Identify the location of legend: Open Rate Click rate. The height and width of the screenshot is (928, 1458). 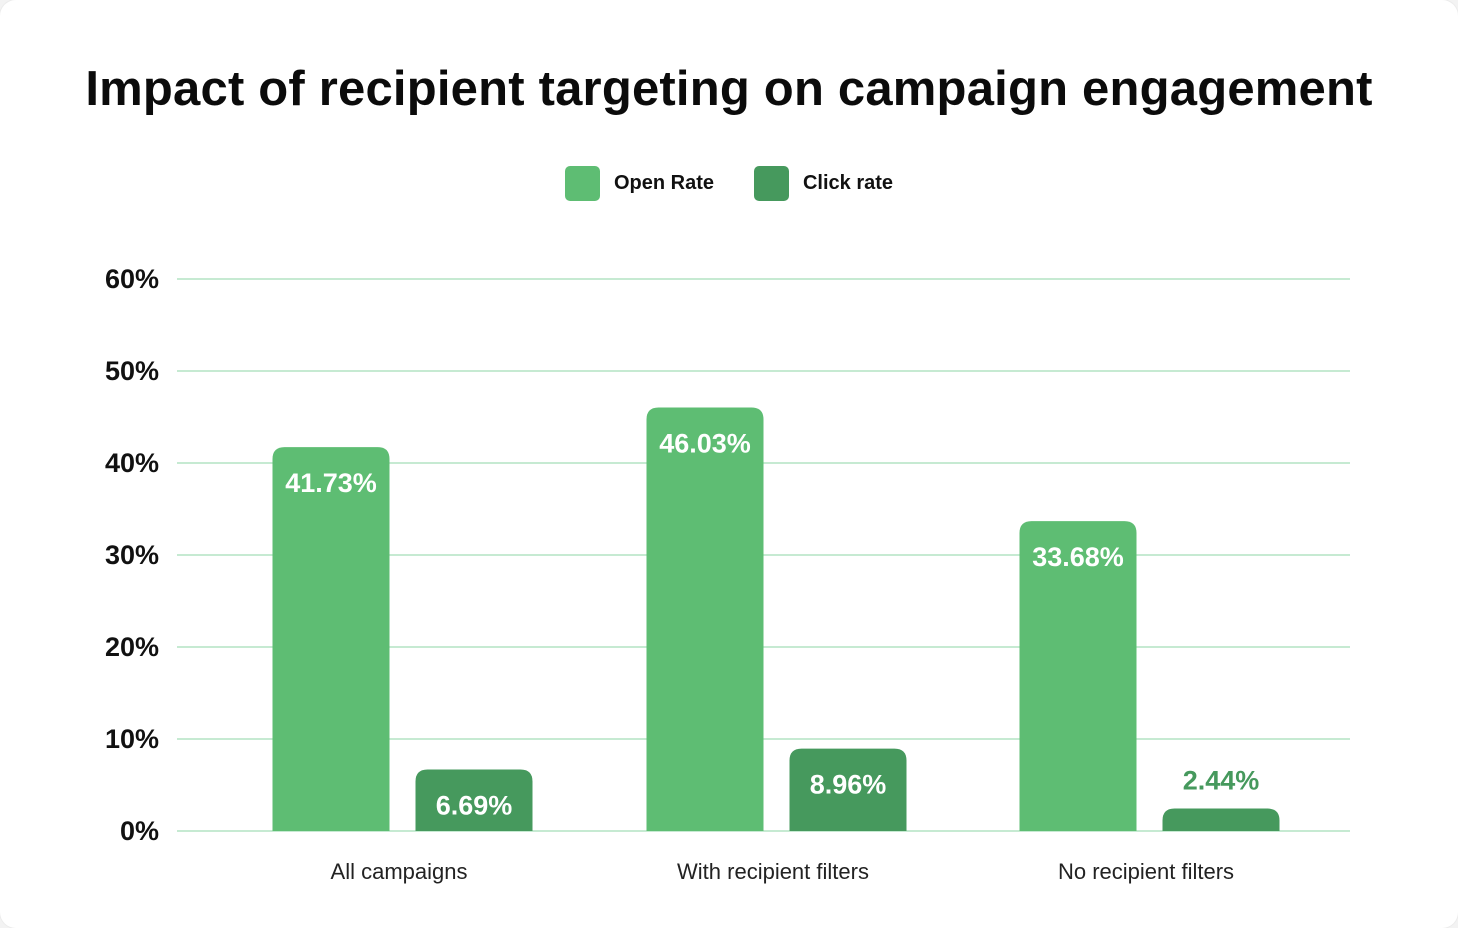
(729, 183).